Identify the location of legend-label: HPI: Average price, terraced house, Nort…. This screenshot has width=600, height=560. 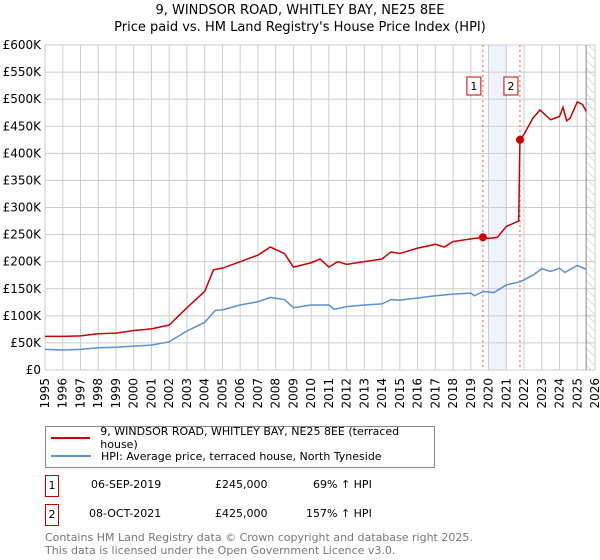
(241, 456).